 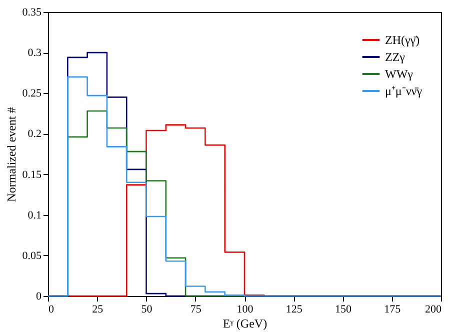 I want to click on x-tick-label: 0, so click(x=51, y=310).